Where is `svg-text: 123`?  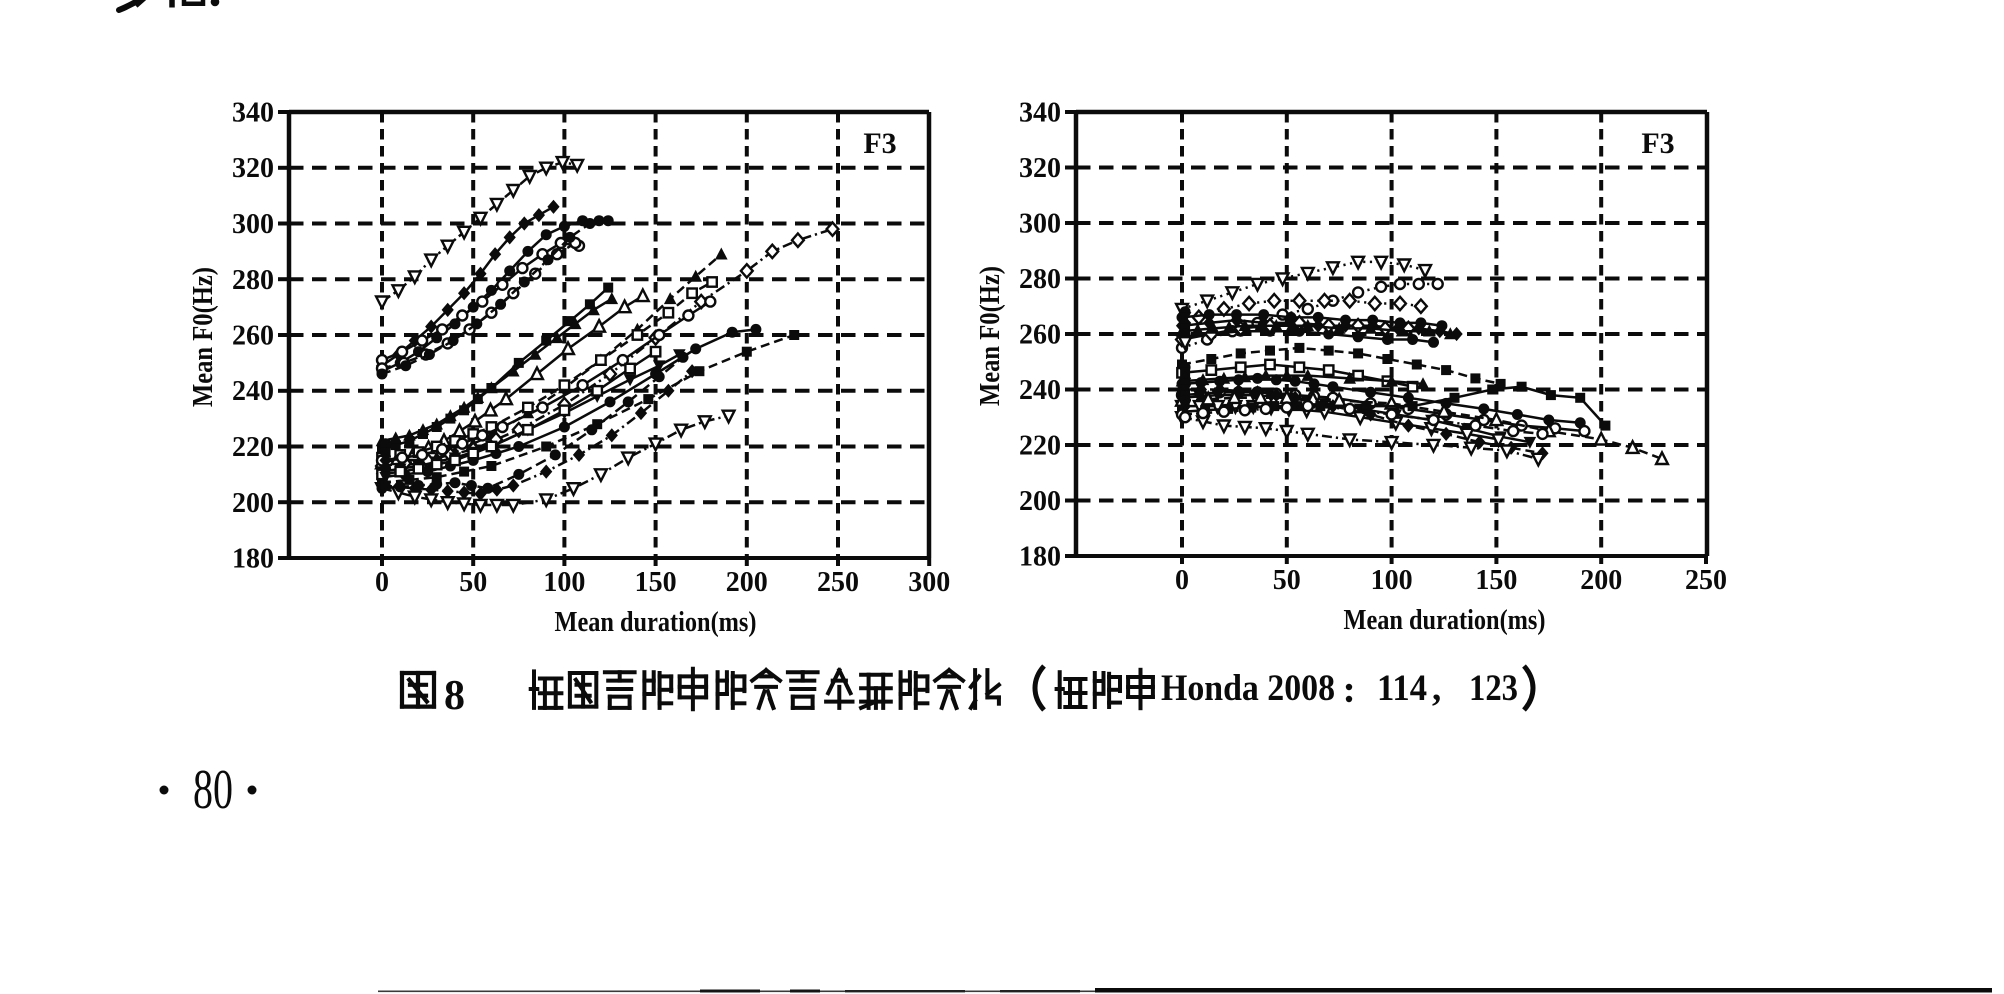
svg-text: 123 is located at coordinates (1493, 688).